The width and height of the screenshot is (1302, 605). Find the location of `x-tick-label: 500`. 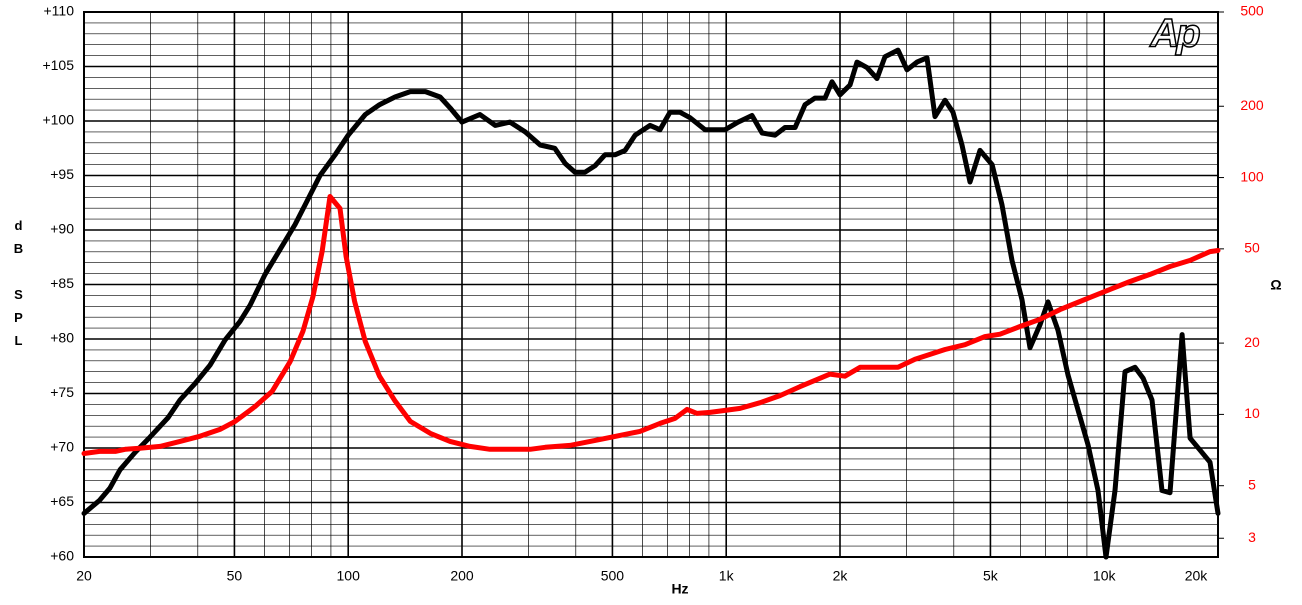

x-tick-label: 500 is located at coordinates (613, 576).